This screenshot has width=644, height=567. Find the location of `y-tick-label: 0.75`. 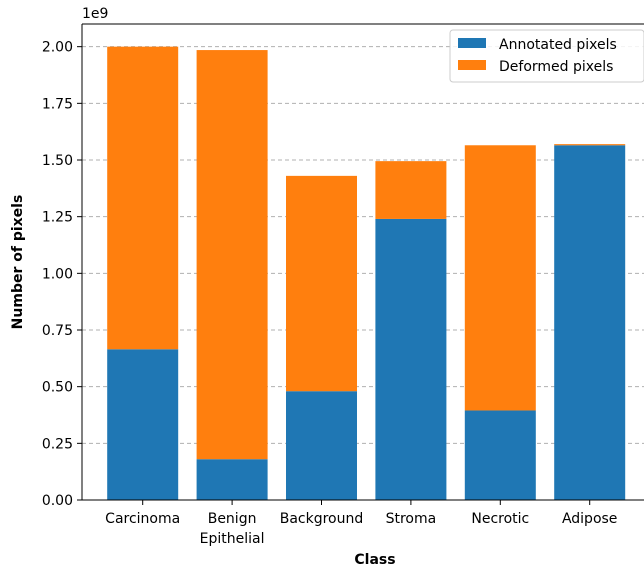

y-tick-label: 0.75 is located at coordinates (57, 331).